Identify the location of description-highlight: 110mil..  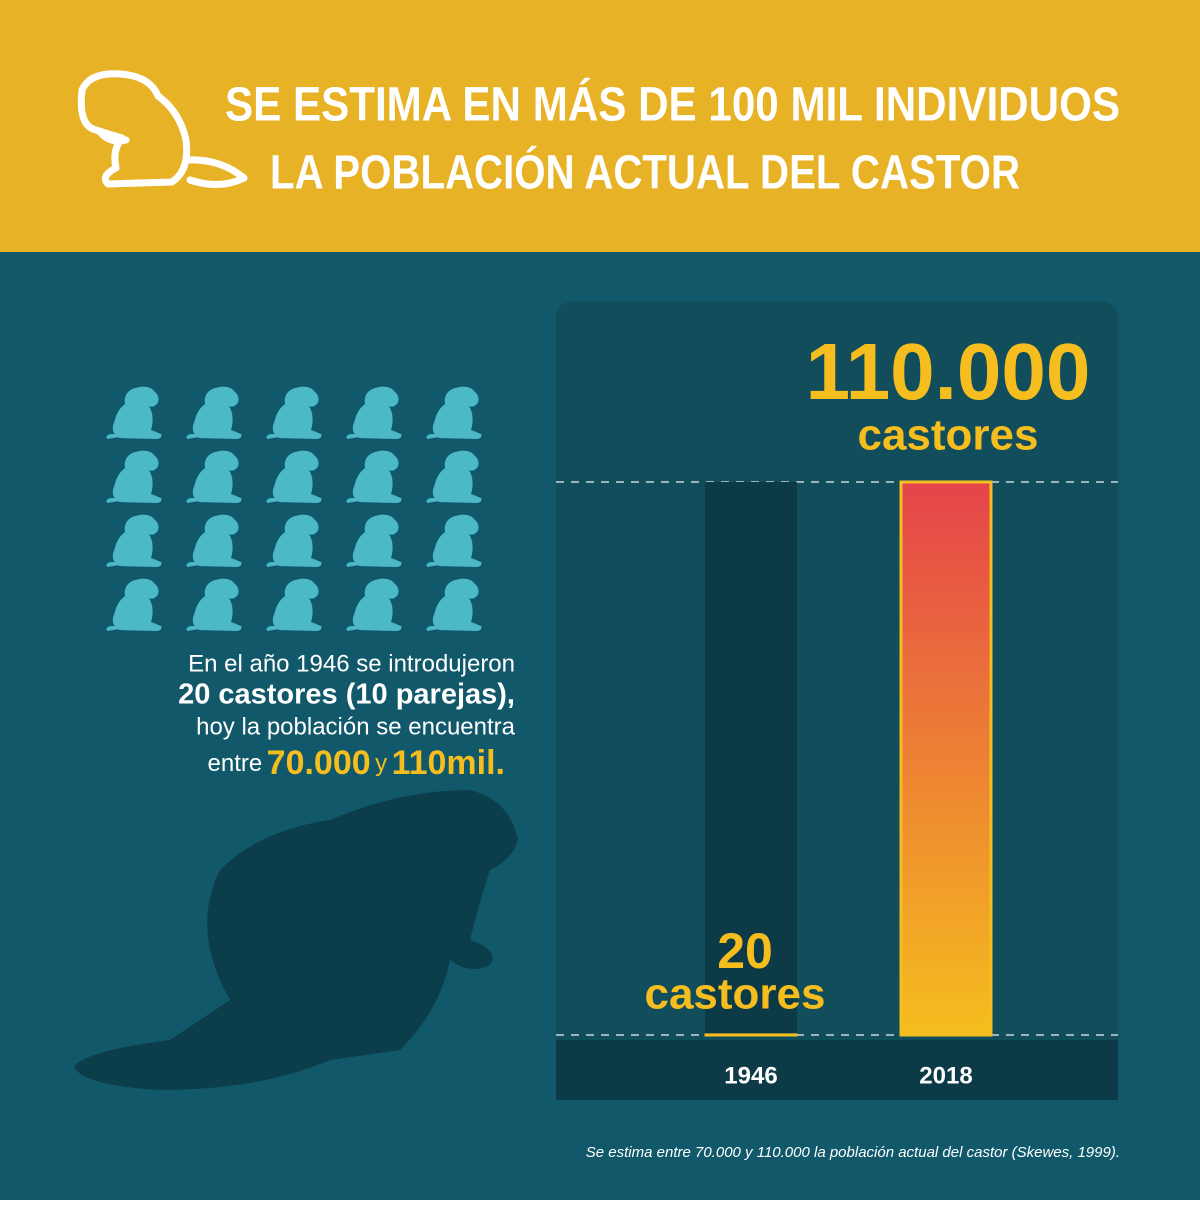
(448, 763).